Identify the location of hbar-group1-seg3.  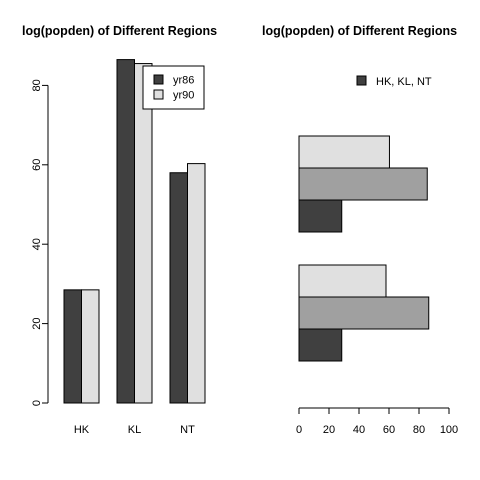
(342, 281).